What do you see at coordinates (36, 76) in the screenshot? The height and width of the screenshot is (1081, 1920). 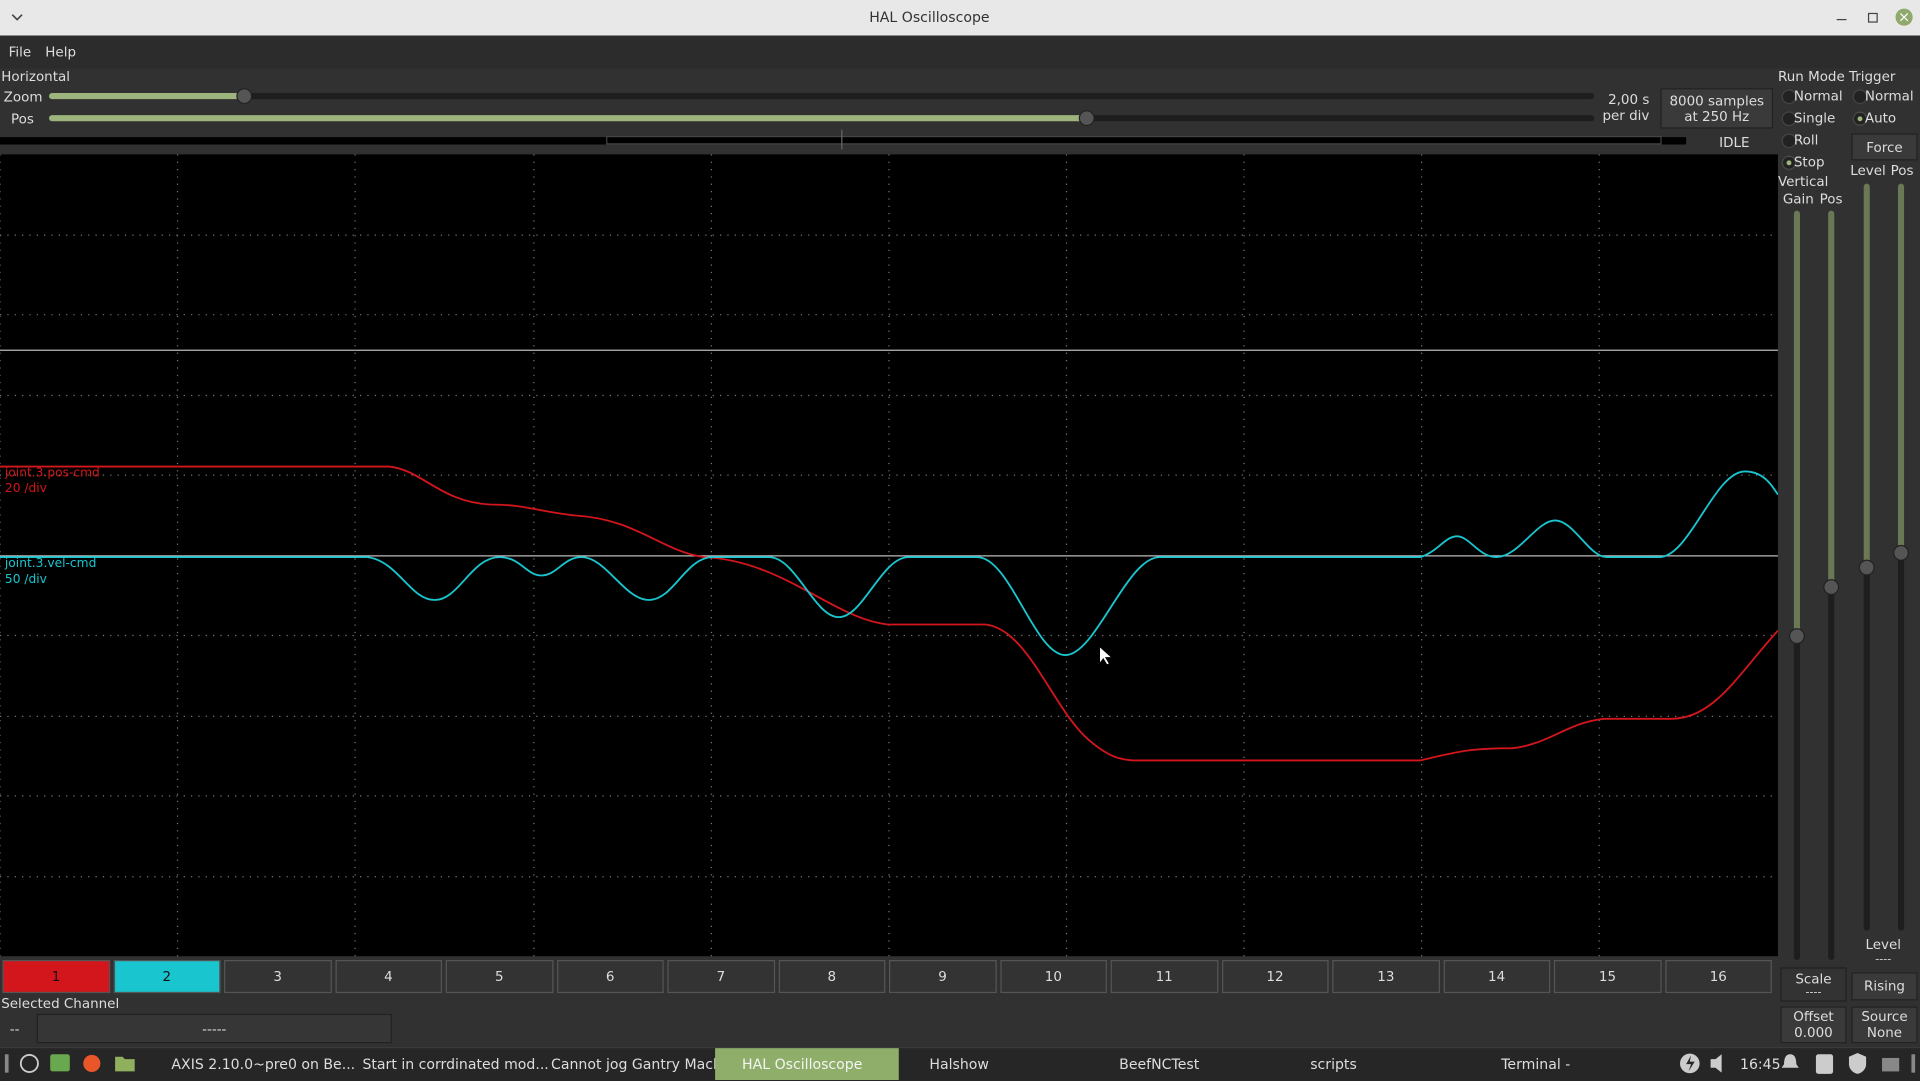 I see `horizontal-label: Horizontal` at bounding box center [36, 76].